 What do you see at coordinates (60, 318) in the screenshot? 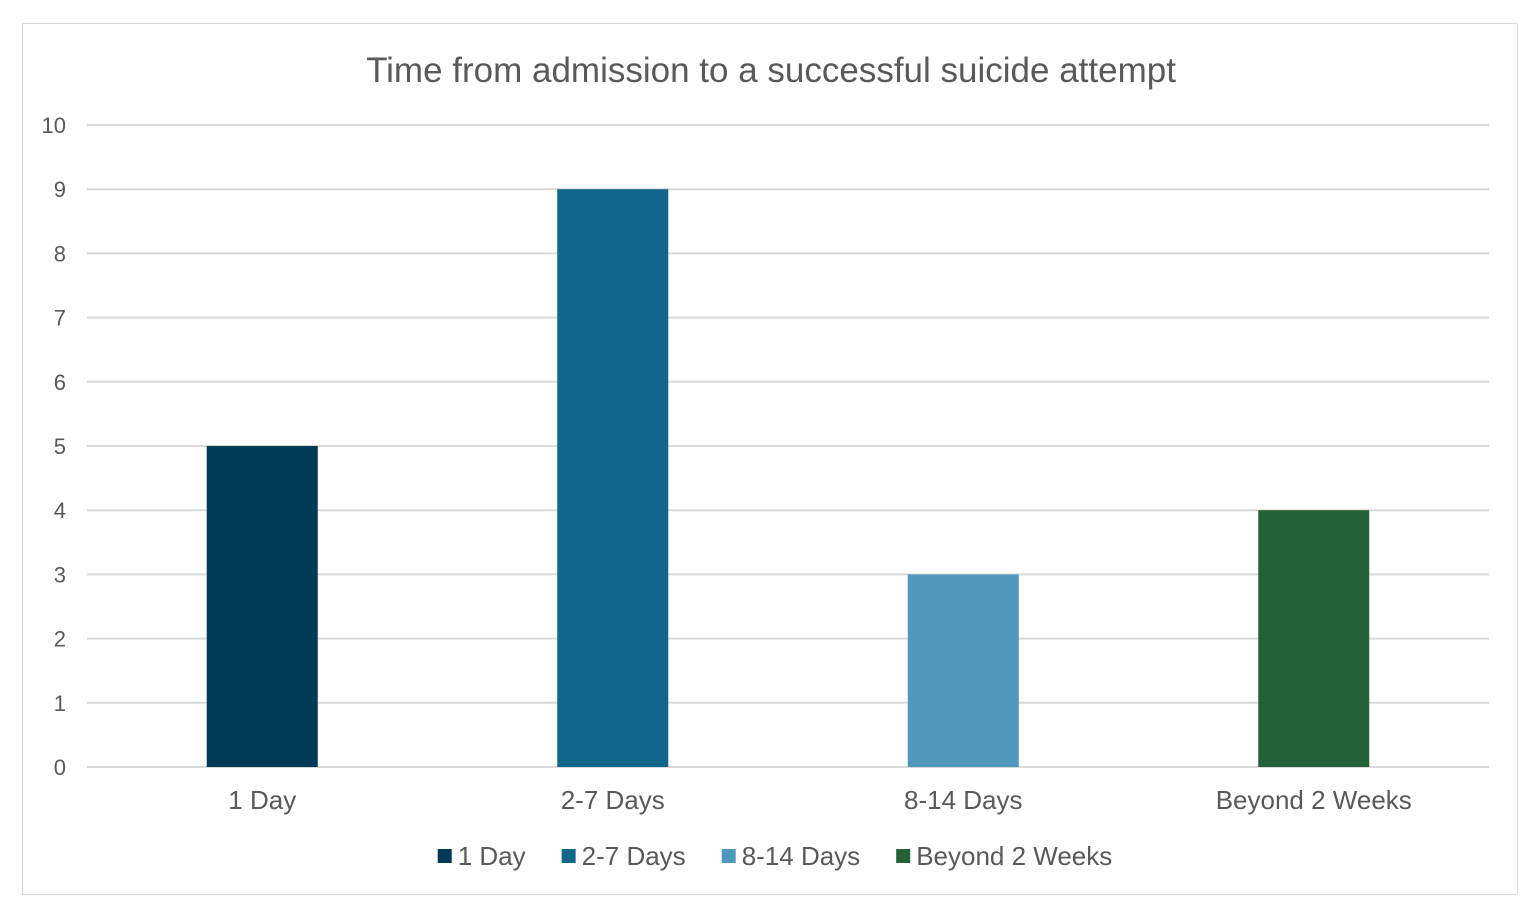
I see `y-tick-label: 7` at bounding box center [60, 318].